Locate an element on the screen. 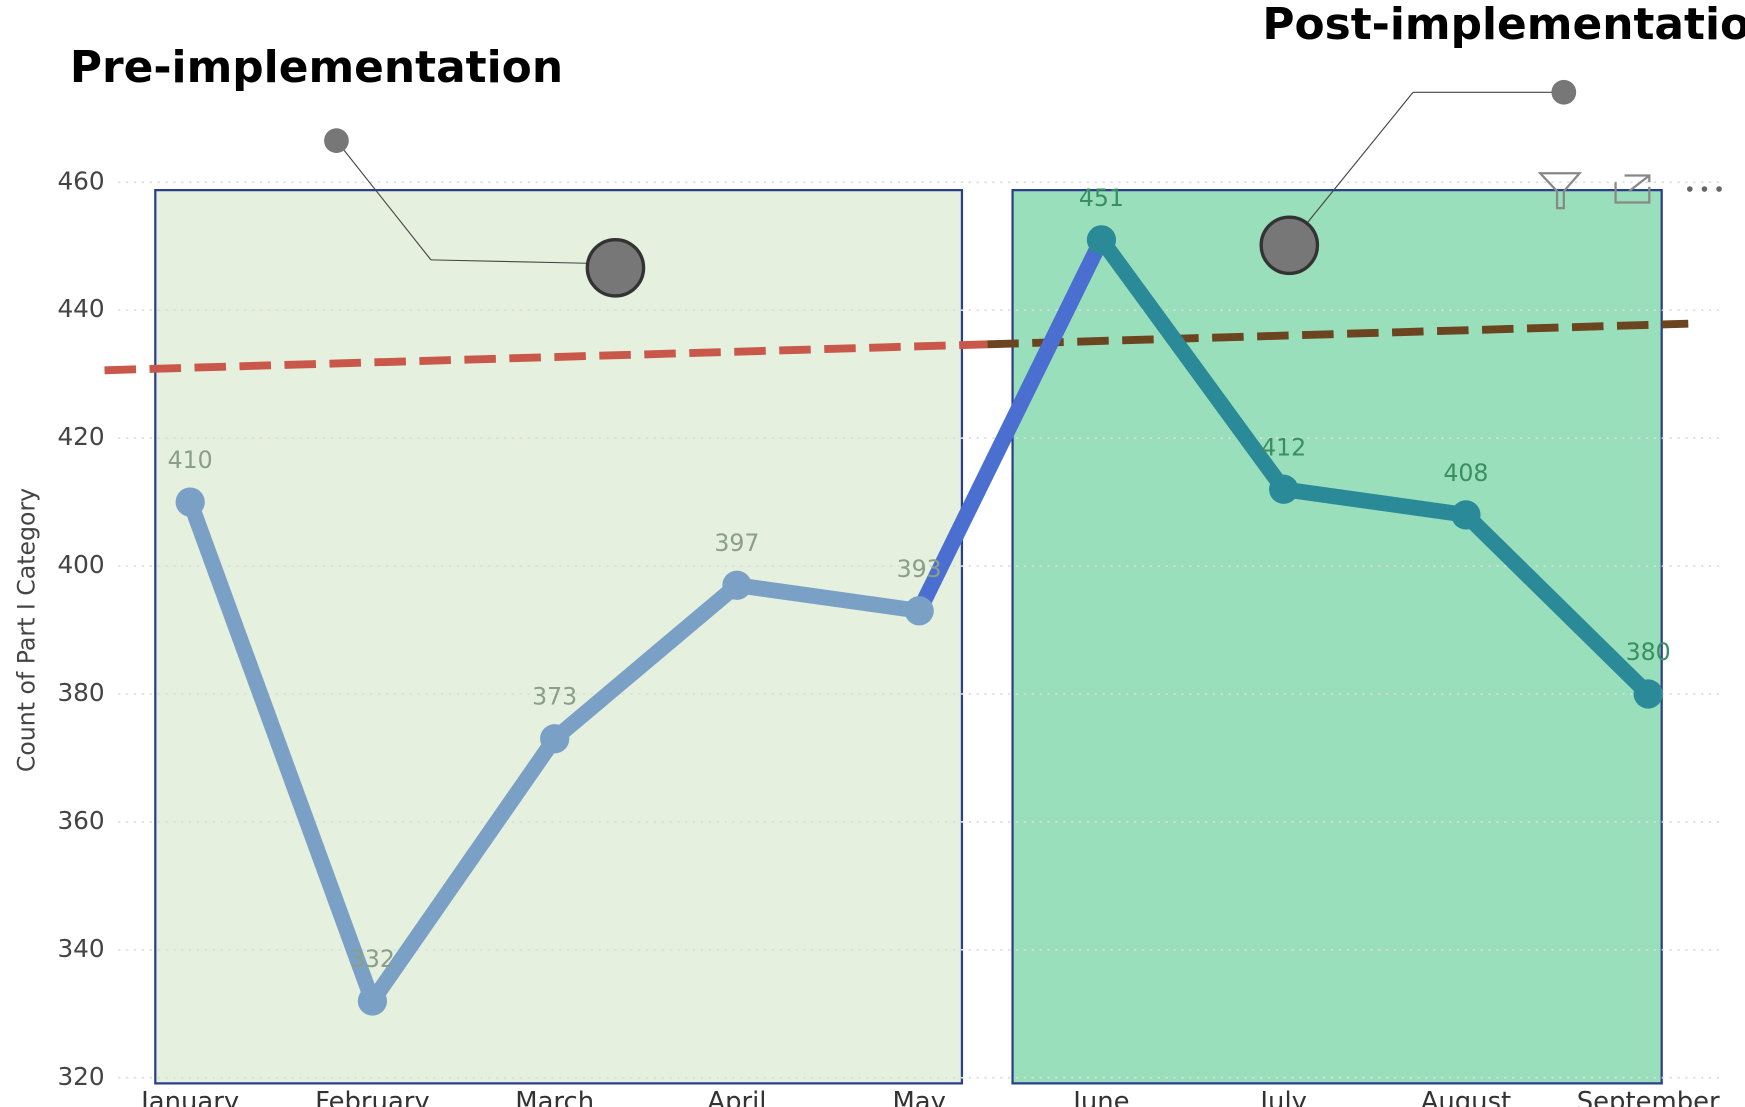 The image size is (1745, 1107). more-options is located at coordinates (1704, 189).